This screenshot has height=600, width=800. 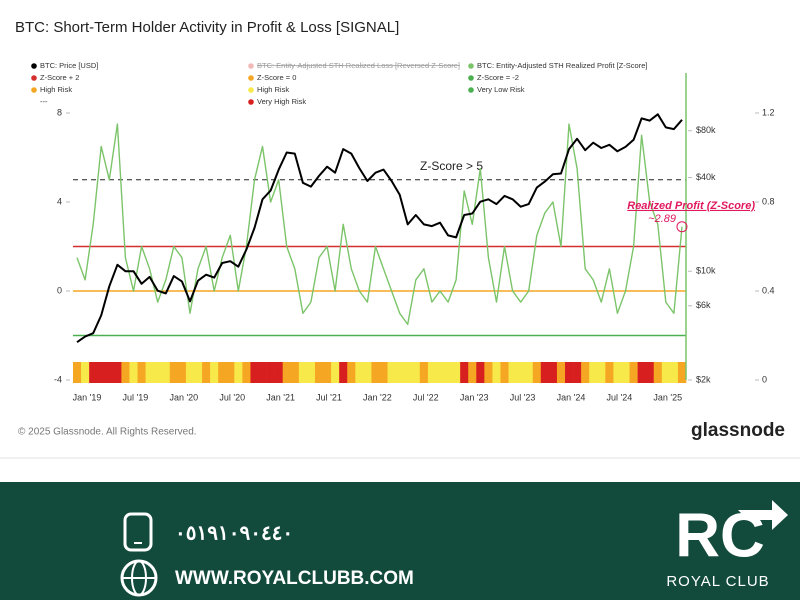 What do you see at coordinates (87, 397) in the screenshot?
I see `x-tick-label: Jan '19` at bounding box center [87, 397].